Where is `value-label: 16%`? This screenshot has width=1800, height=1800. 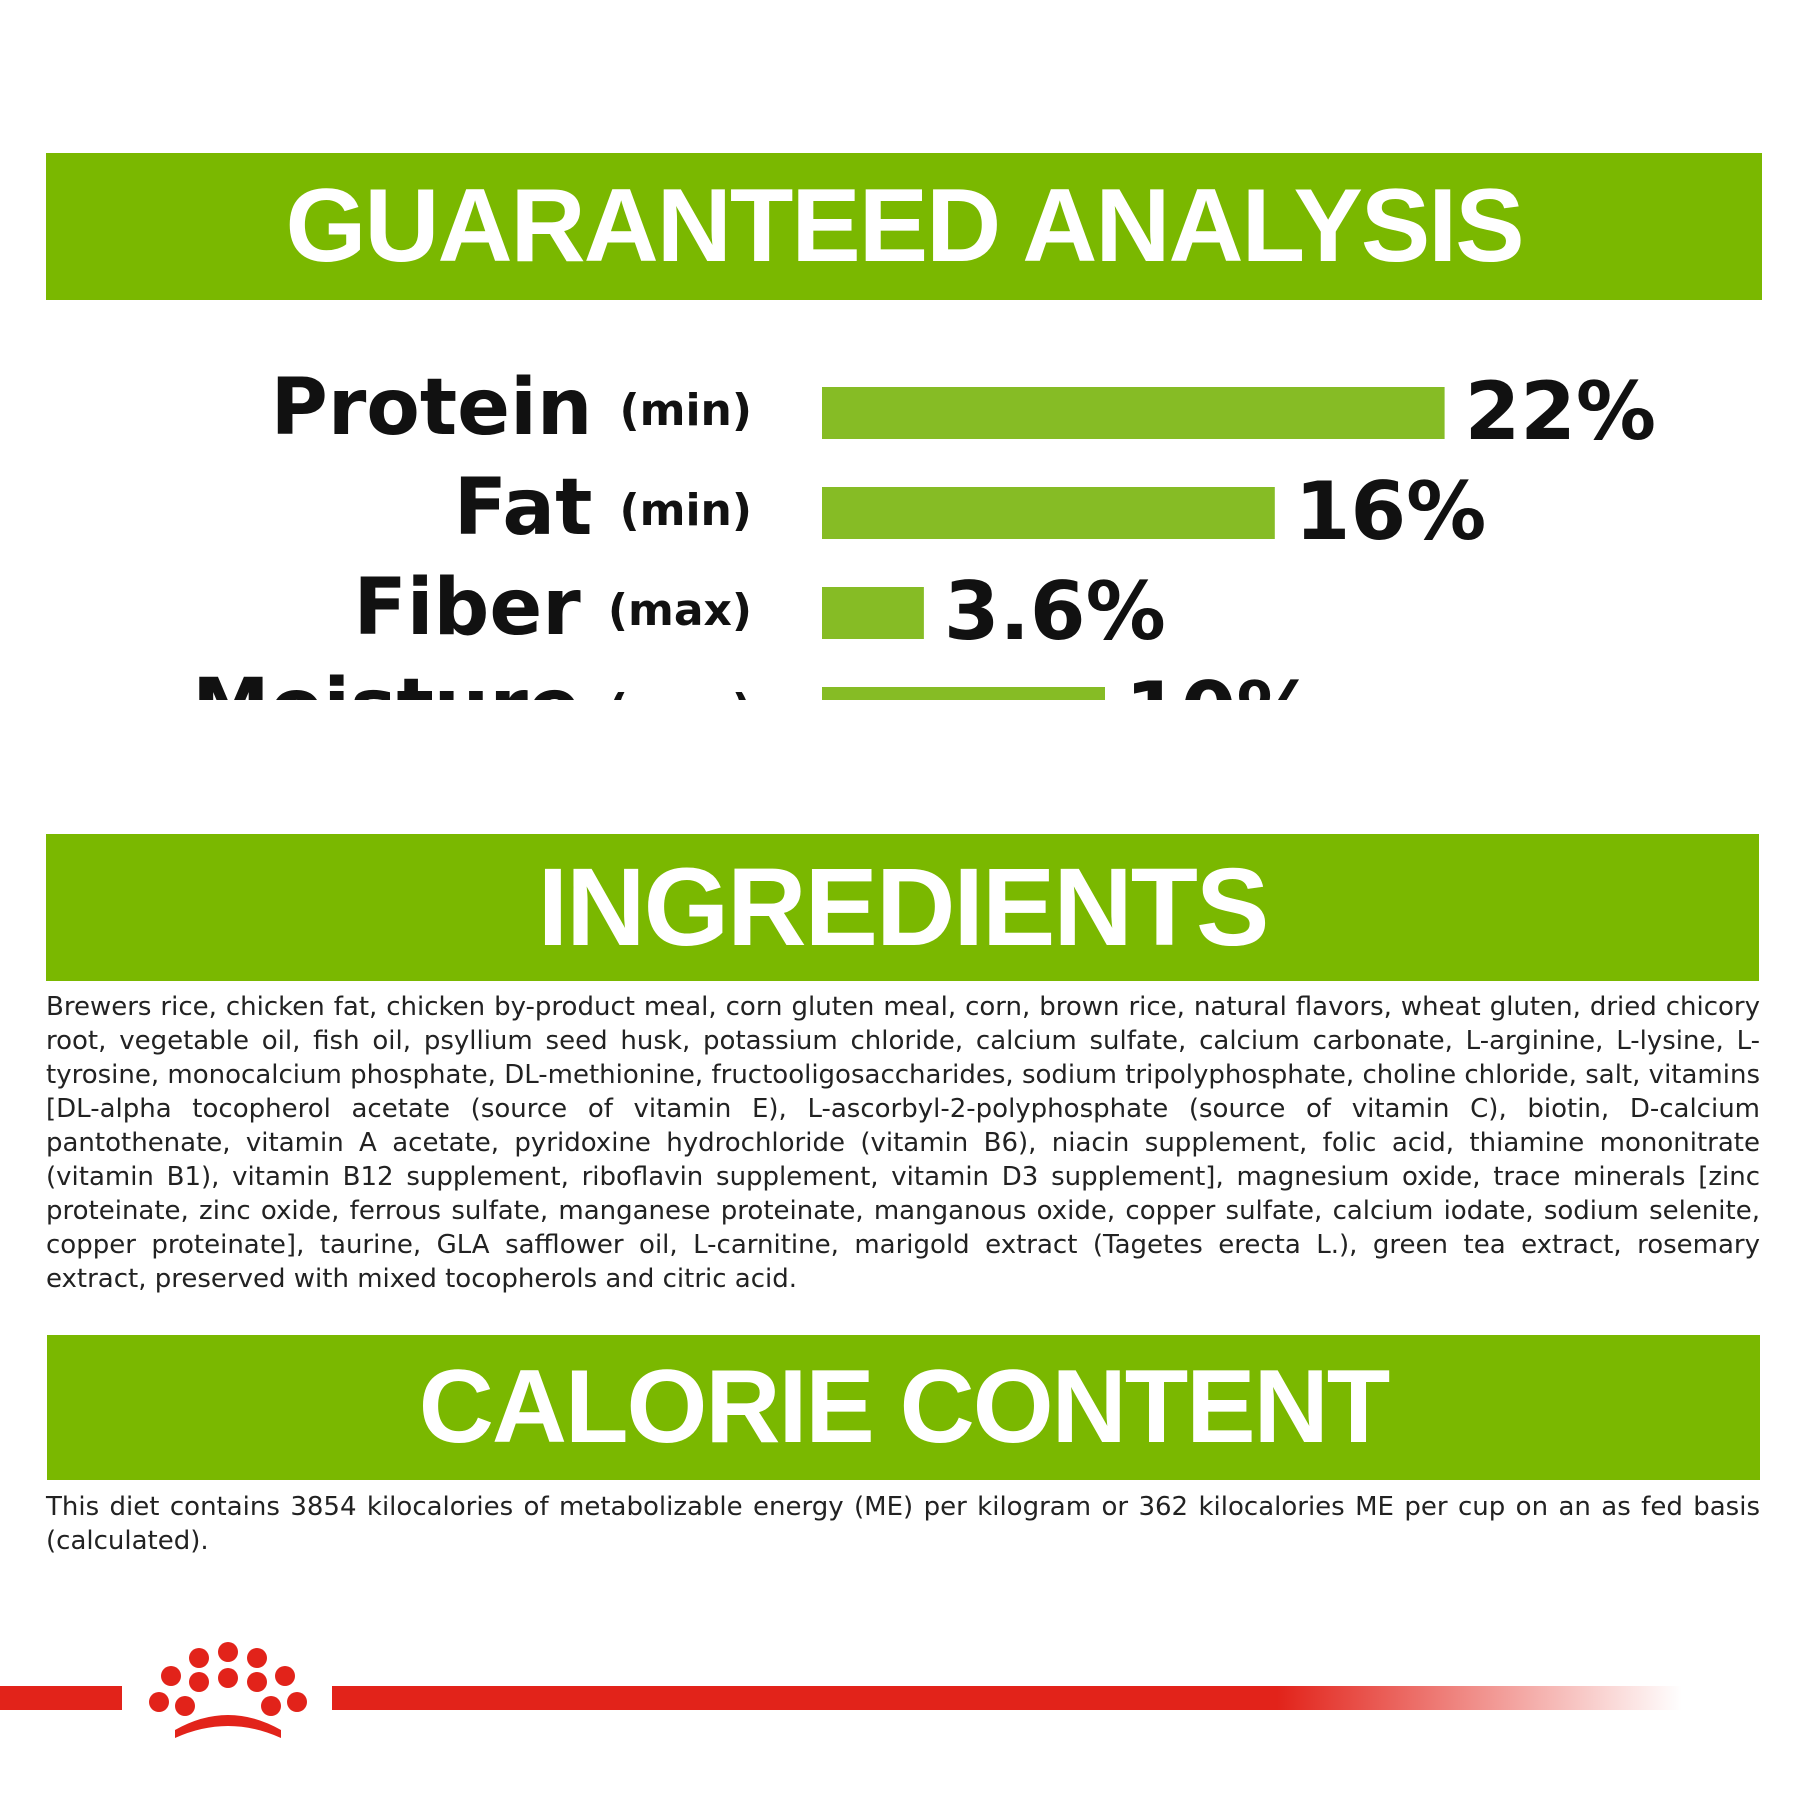 value-label: 16% is located at coordinates (1390, 511).